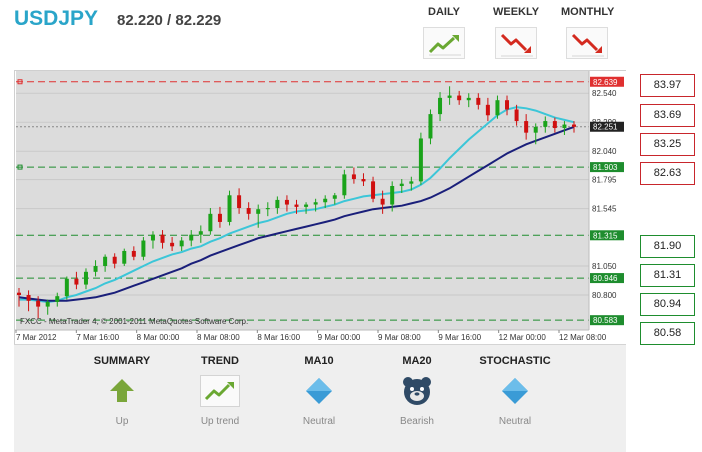 The width and height of the screenshot is (702, 452). I want to click on y-tick-label: 82.540, so click(604, 93).